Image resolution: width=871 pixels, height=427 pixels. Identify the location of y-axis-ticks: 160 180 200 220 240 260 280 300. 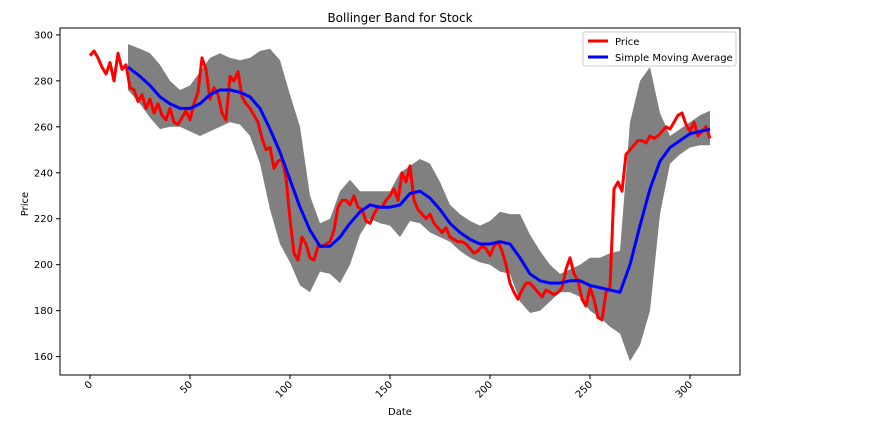
(47, 196).